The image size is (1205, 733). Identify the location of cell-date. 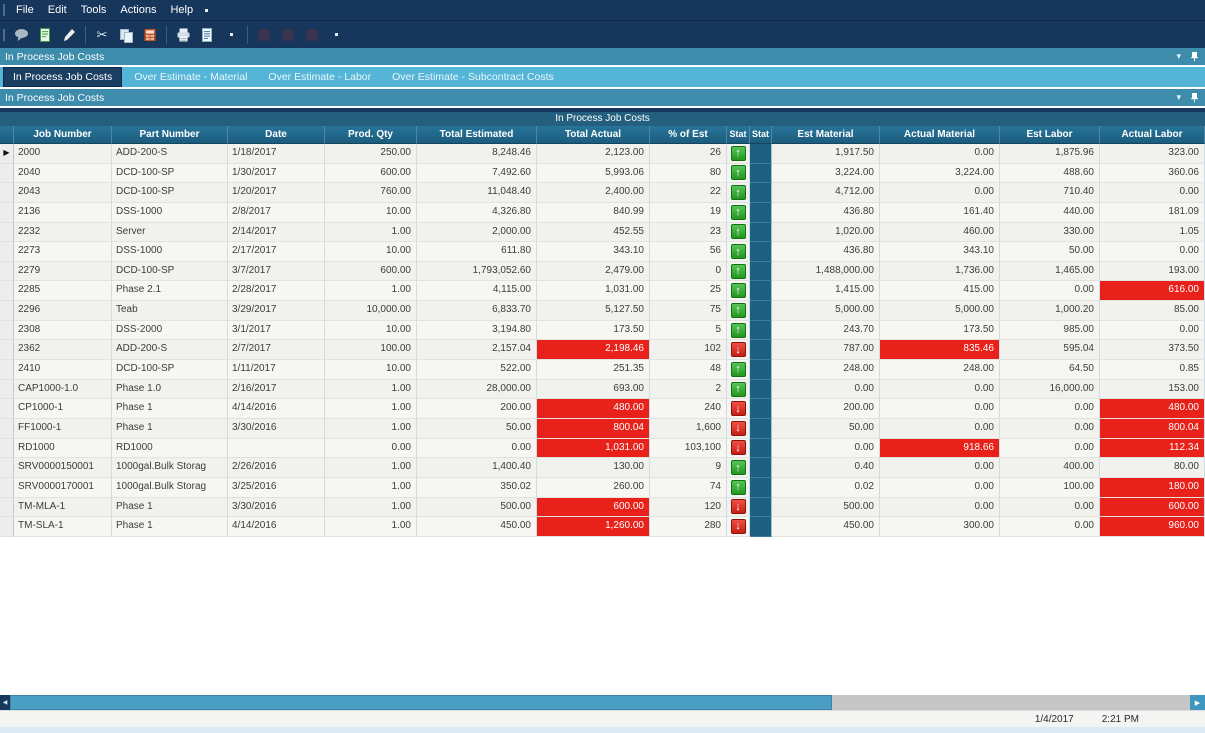
(276, 448).